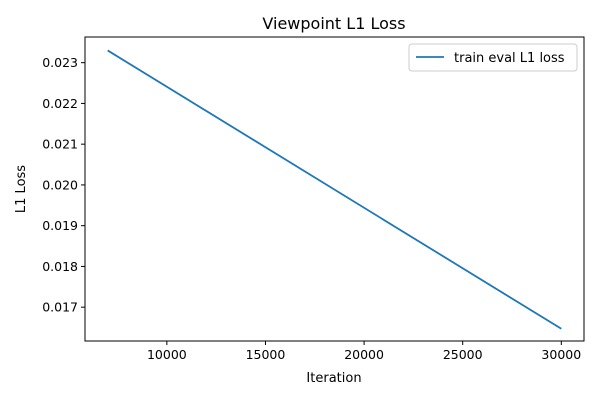 The width and height of the screenshot is (600, 400). What do you see at coordinates (266, 354) in the screenshot?
I see `x-tick-label: 15000` at bounding box center [266, 354].